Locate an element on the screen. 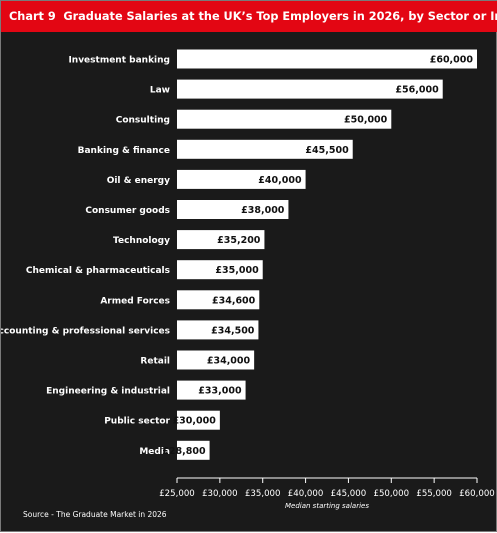 This screenshot has height=533, width=497. bar-value-label-banking-and-finance: £45,500 is located at coordinates (327, 150).